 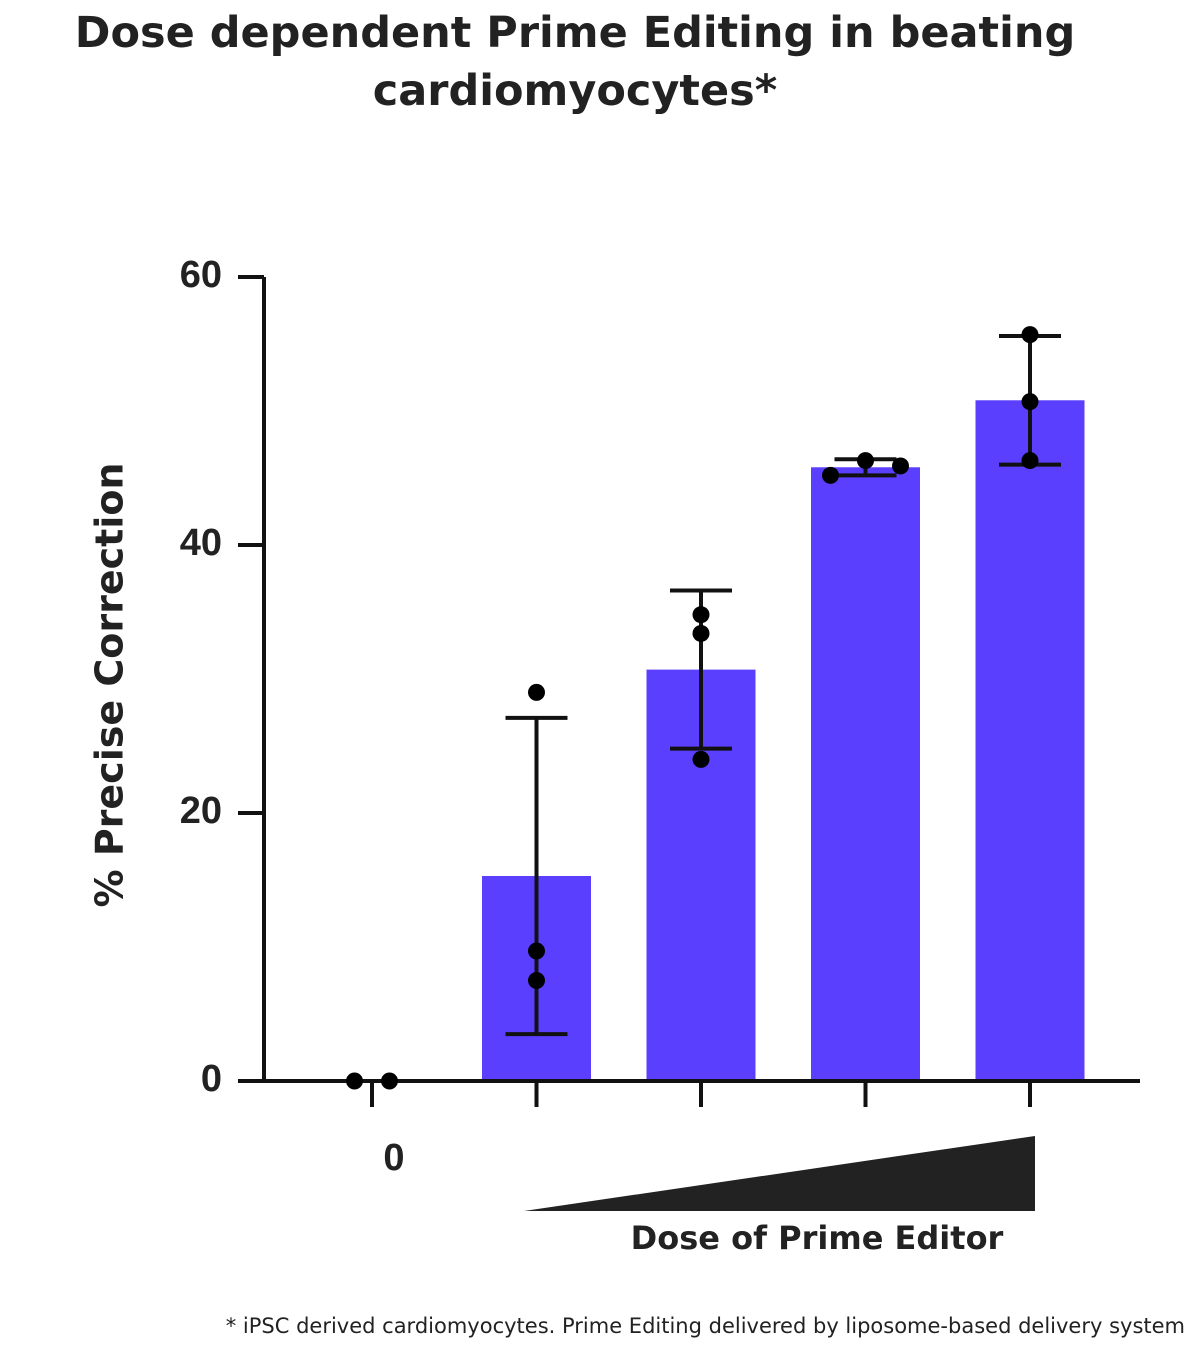 What do you see at coordinates (201, 811) in the screenshot?
I see `y-tick-label: 20` at bounding box center [201, 811].